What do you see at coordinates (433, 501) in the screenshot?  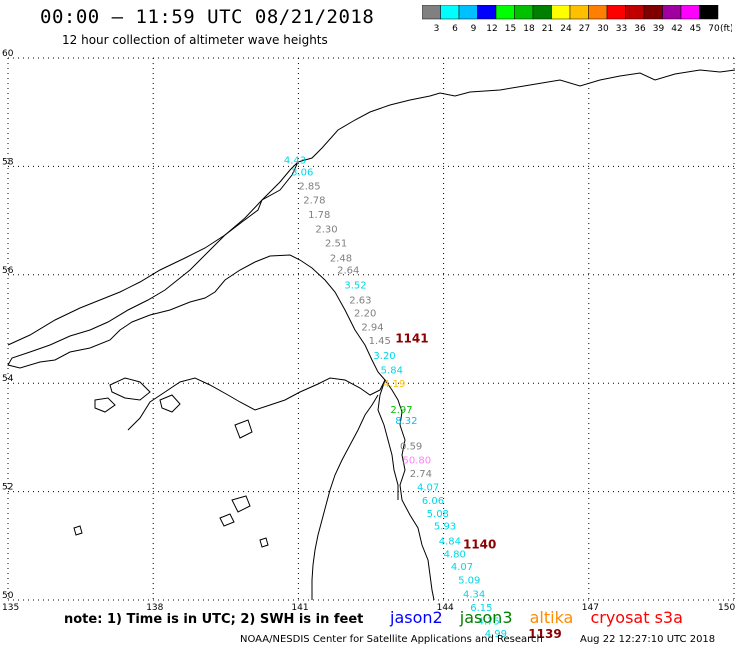 I see `wave-height-label: 6.06` at bounding box center [433, 501].